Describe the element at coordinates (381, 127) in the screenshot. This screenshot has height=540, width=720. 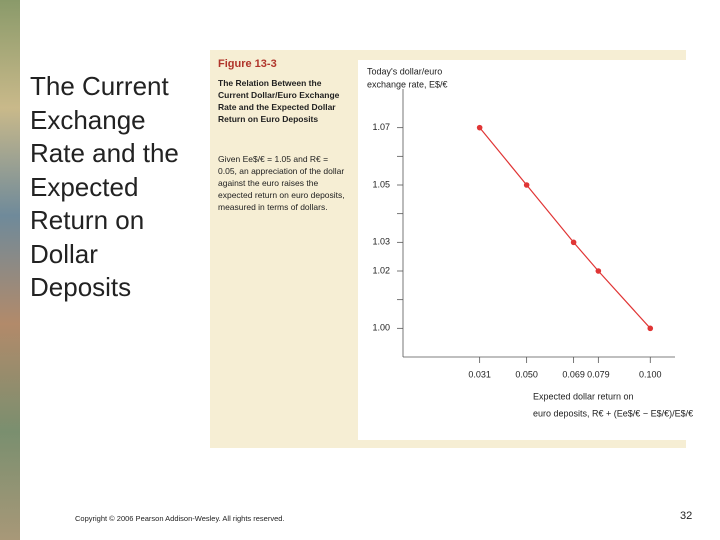
I see `y-tick-label: 1.07` at that location.